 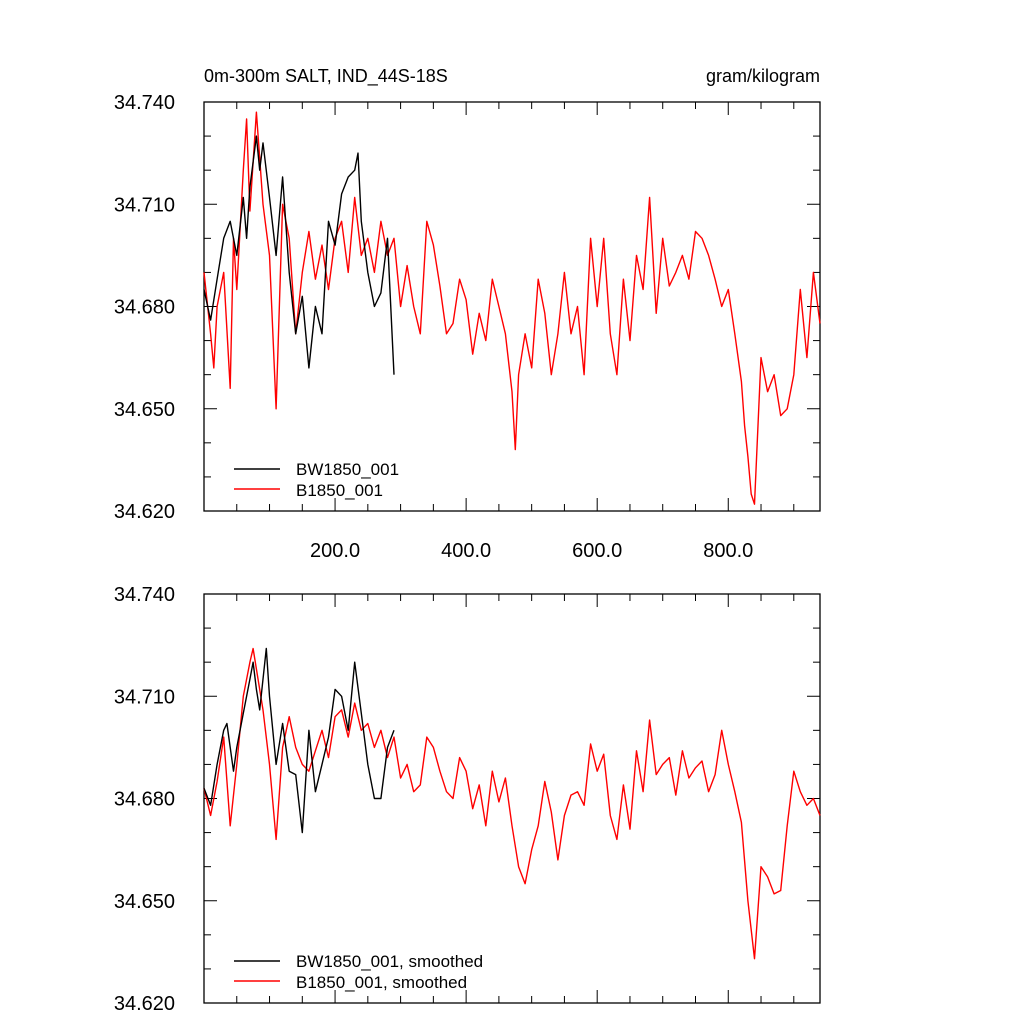 What do you see at coordinates (389, 961) in the screenshot?
I see `legend-label-bw1850-smoothed: BW1850_001, smoothed` at bounding box center [389, 961].